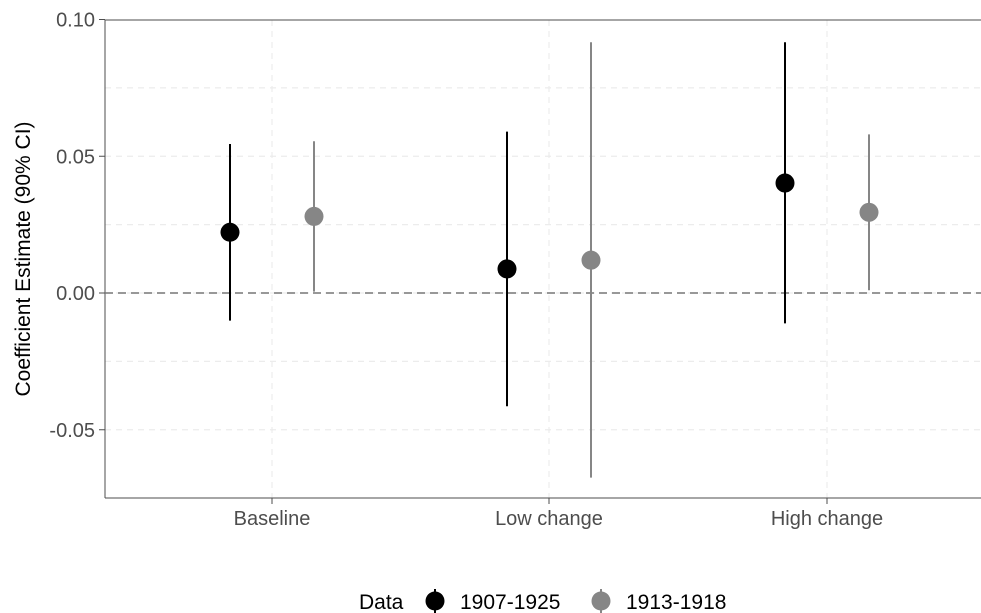 Image resolution: width=981 pixels, height=613 pixels. What do you see at coordinates (72, 431) in the screenshot?
I see `y-tick-label: -0.05` at bounding box center [72, 431].